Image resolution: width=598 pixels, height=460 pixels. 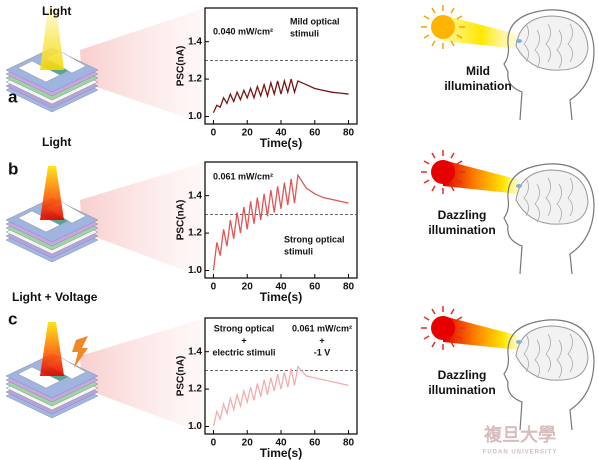 I want to click on illumination-label: Mild, so click(x=478, y=71).